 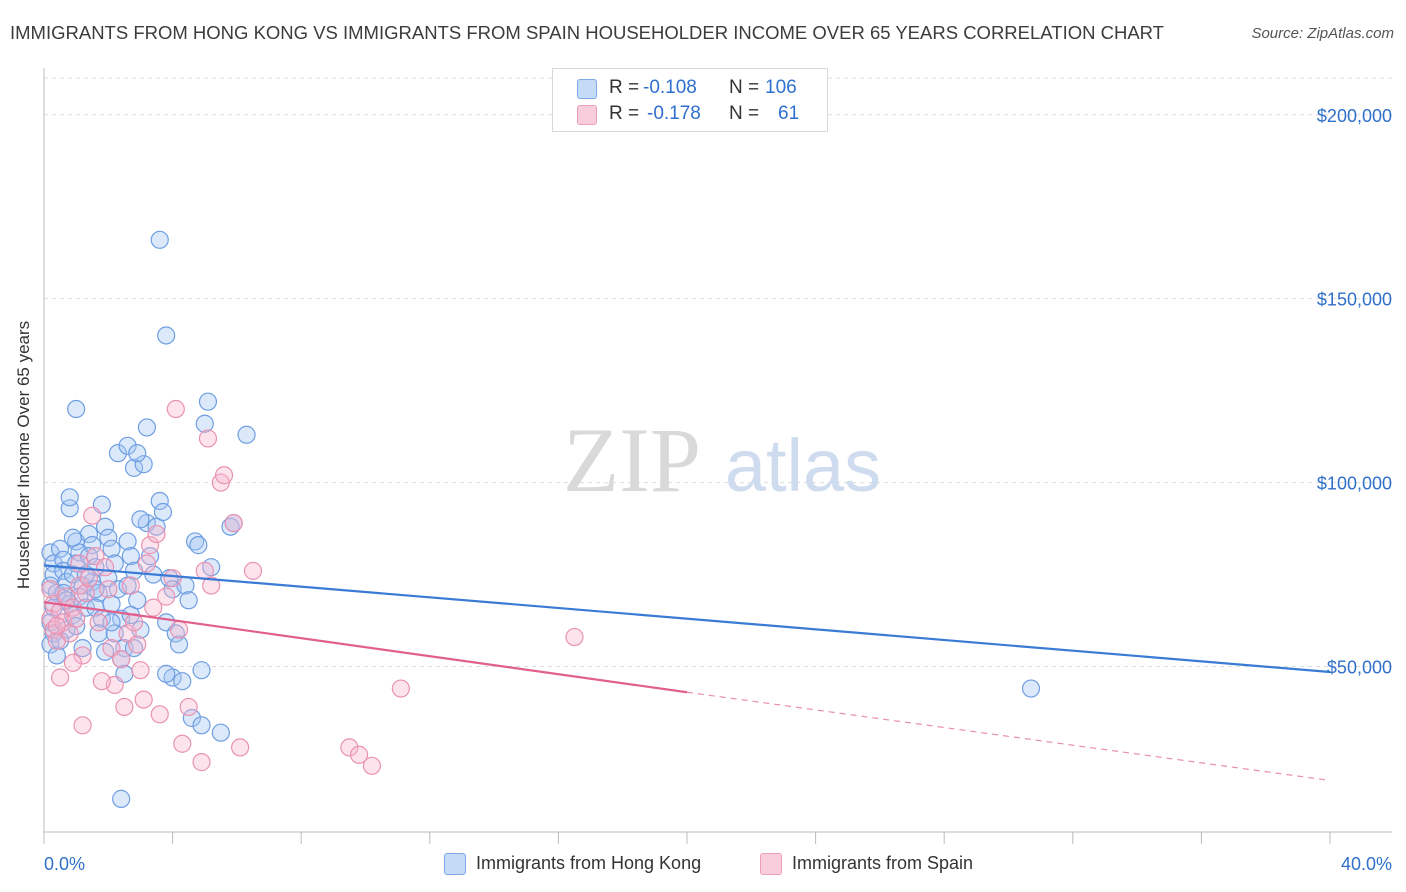 I want to click on correlation-legend: R = -0.108 N = 106 R = -0.178 N = 61, so click(x=690, y=100).